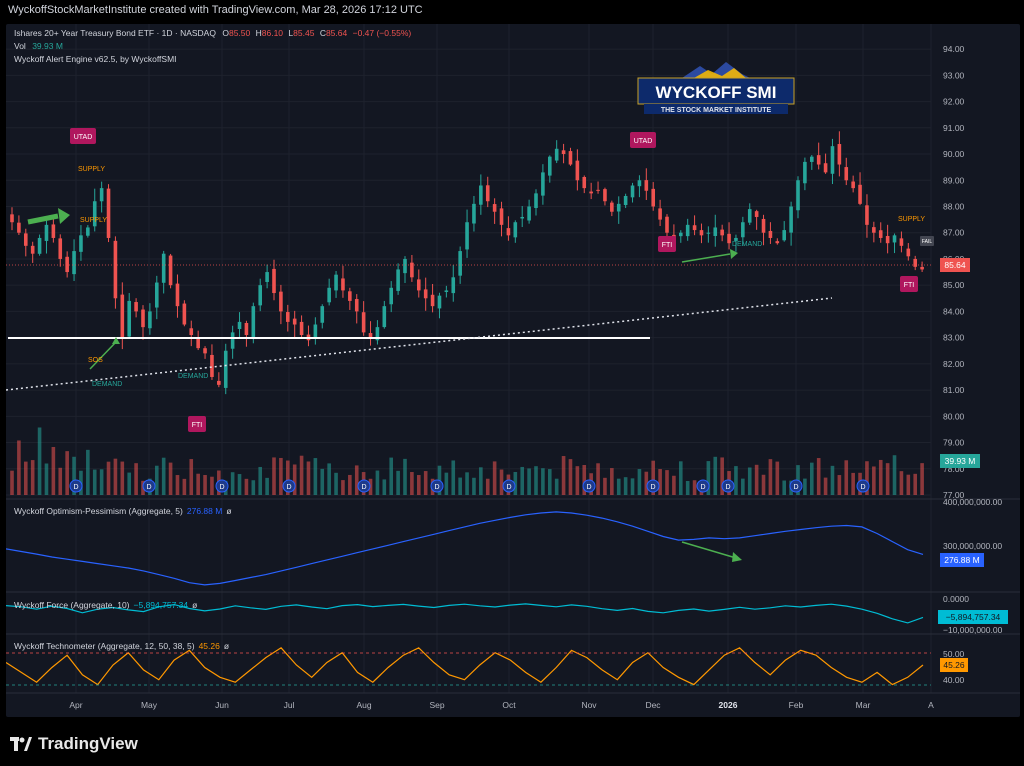 This screenshot has width=1024, height=766. Describe the element at coordinates (954, 233) in the screenshot. I see `price-tick-label: 87.00` at that location.